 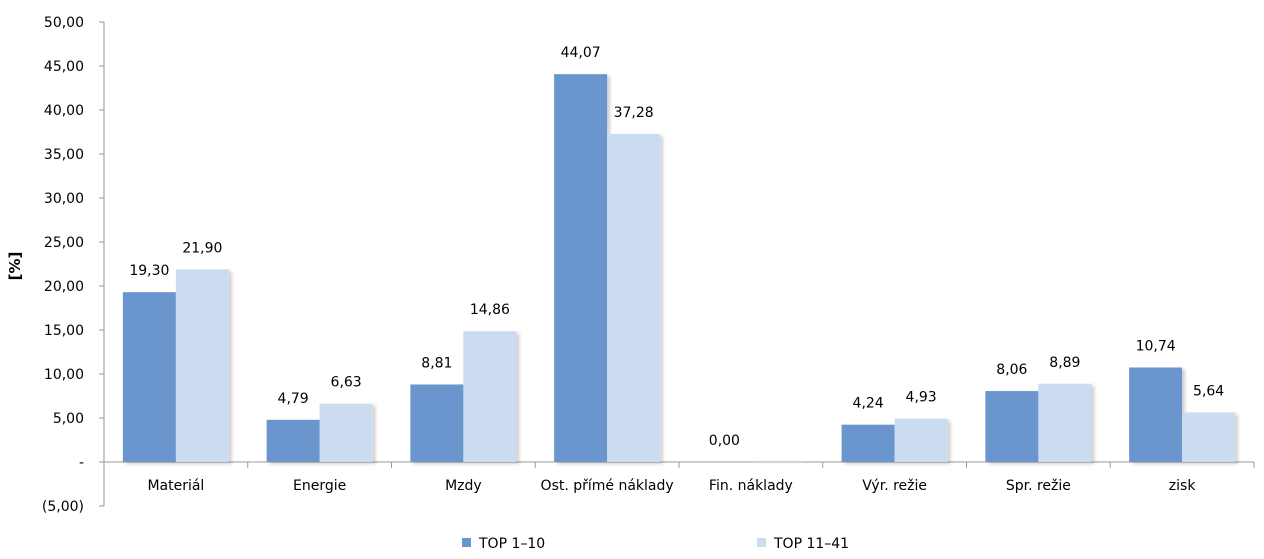 What do you see at coordinates (811, 544) in the screenshot?
I see `legend-label: TOP 11–41` at bounding box center [811, 544].